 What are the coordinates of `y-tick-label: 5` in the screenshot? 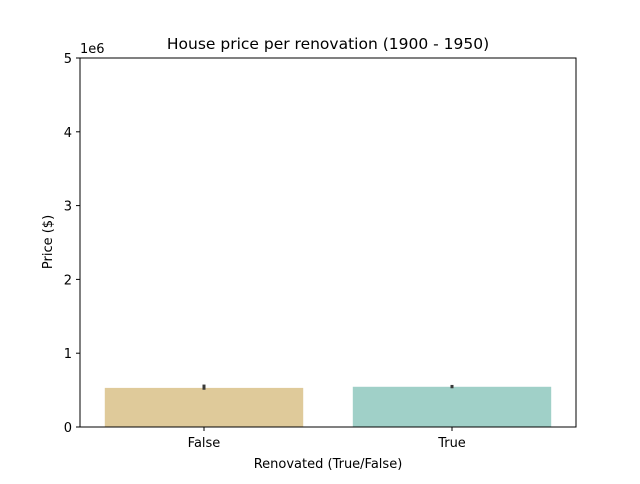 It's located at (68, 59).